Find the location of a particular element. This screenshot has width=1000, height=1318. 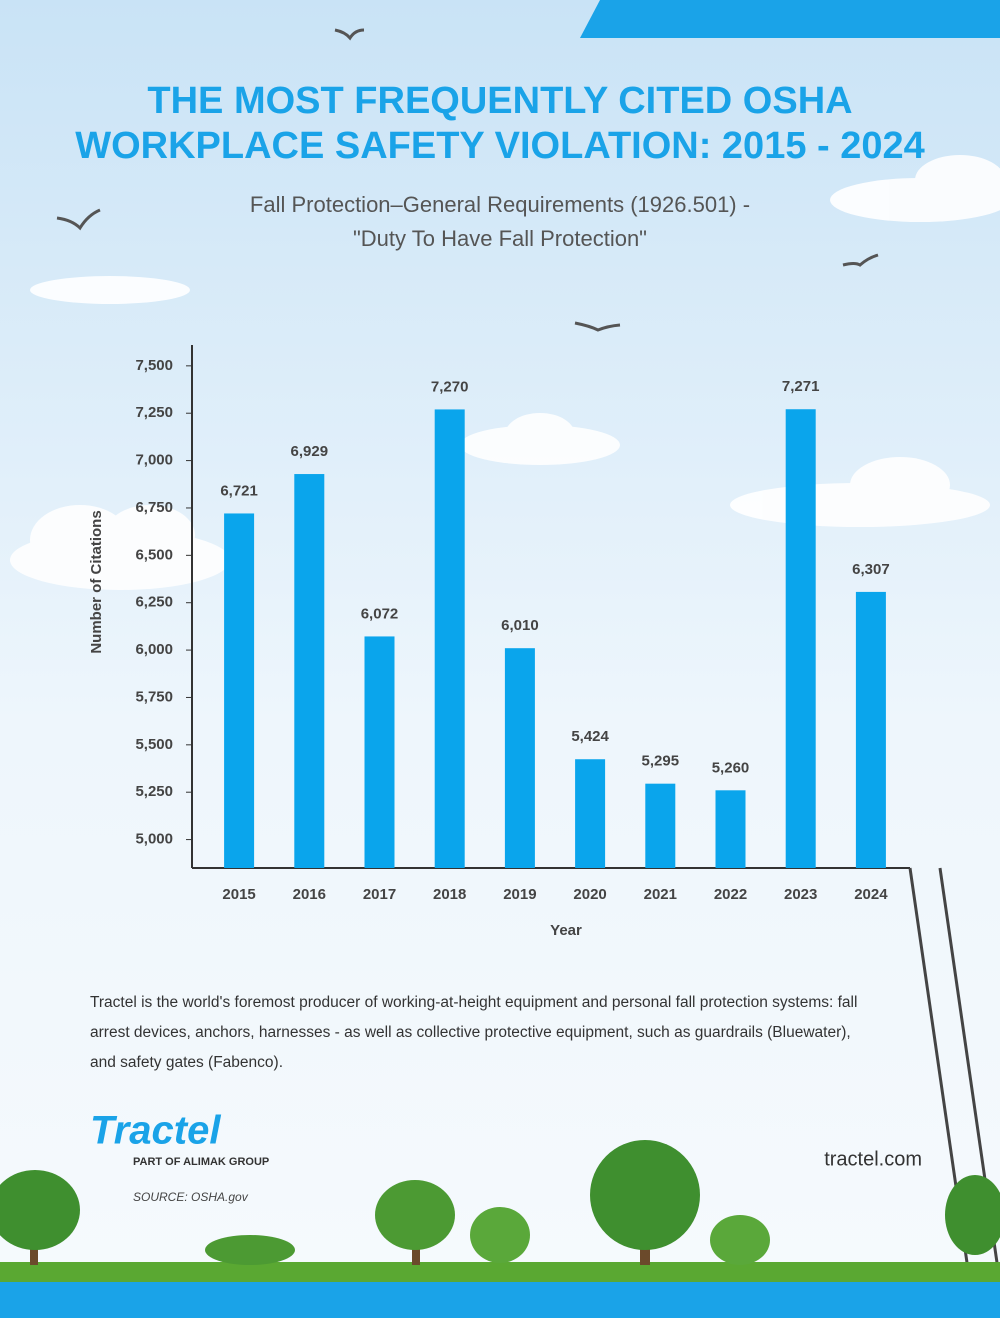

y-tick-label: 7,250 is located at coordinates (154, 412).